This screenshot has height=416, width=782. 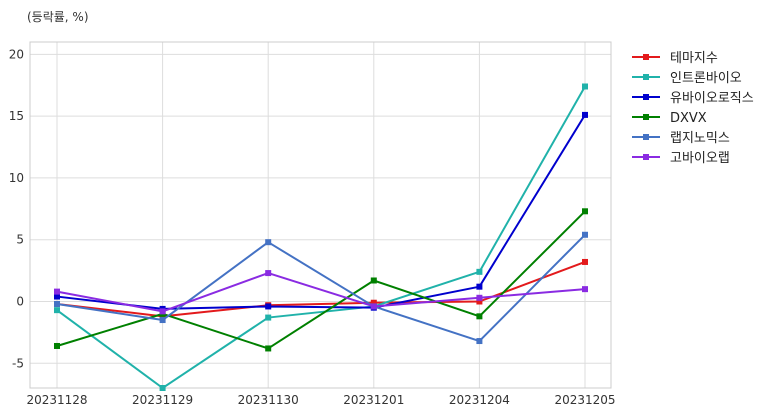 What do you see at coordinates (268, 400) in the screenshot?
I see `x-tick-label: 20231130` at bounding box center [268, 400].